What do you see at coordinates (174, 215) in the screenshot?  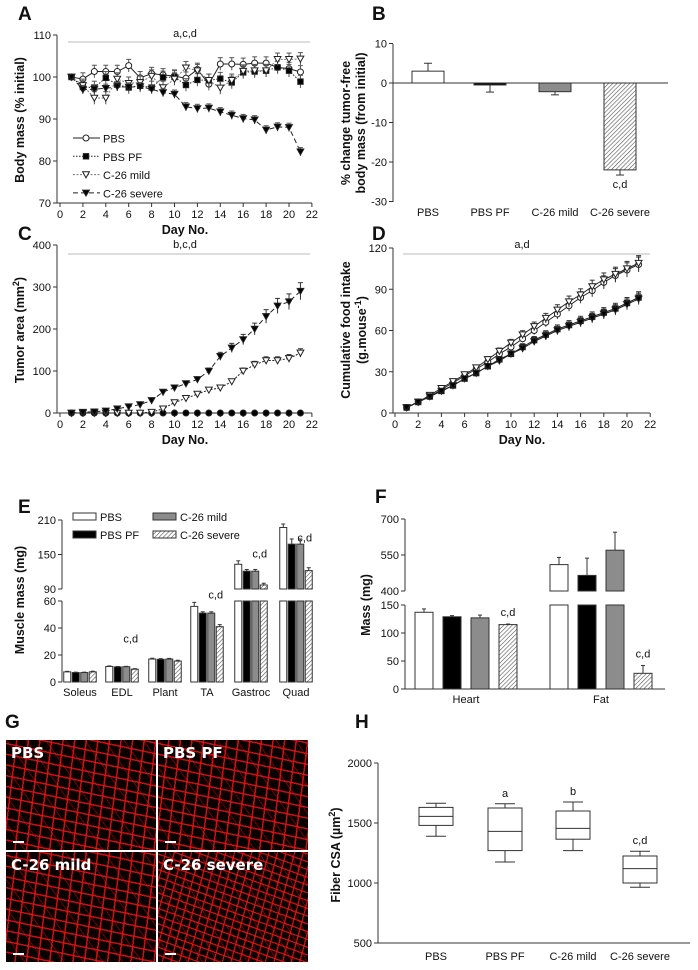 I see `x-tick-label: 10` at bounding box center [174, 215].